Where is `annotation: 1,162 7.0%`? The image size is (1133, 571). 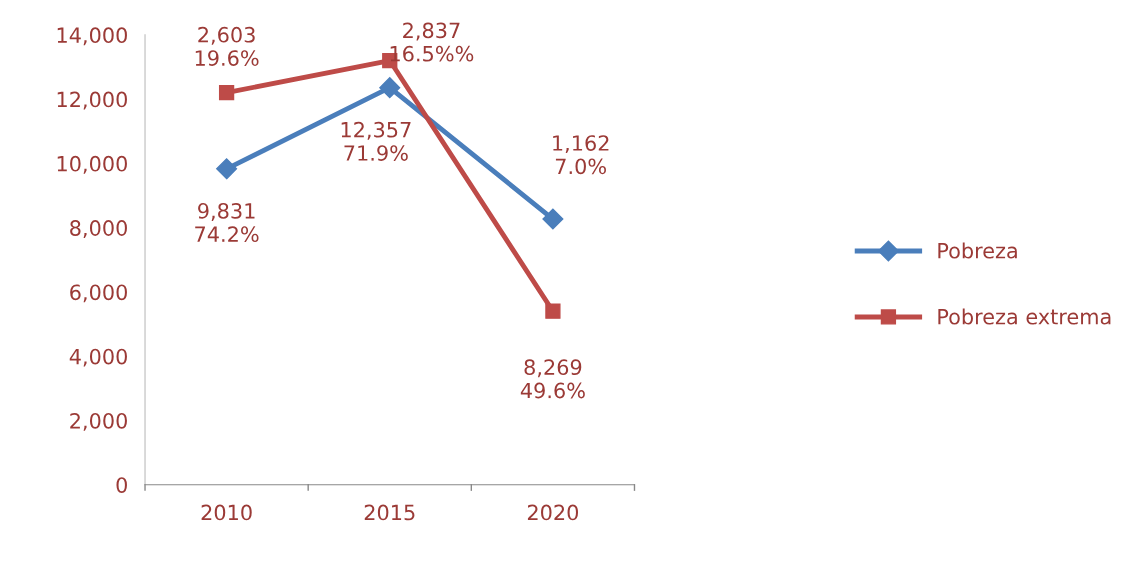
annotation: 1,162 7.0% is located at coordinates (581, 155).